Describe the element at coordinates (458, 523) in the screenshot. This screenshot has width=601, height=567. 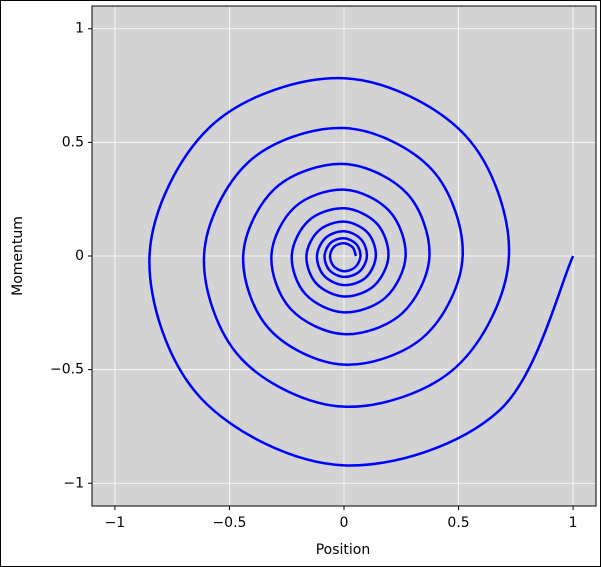
I see `x-tick-label: 0.5` at that location.